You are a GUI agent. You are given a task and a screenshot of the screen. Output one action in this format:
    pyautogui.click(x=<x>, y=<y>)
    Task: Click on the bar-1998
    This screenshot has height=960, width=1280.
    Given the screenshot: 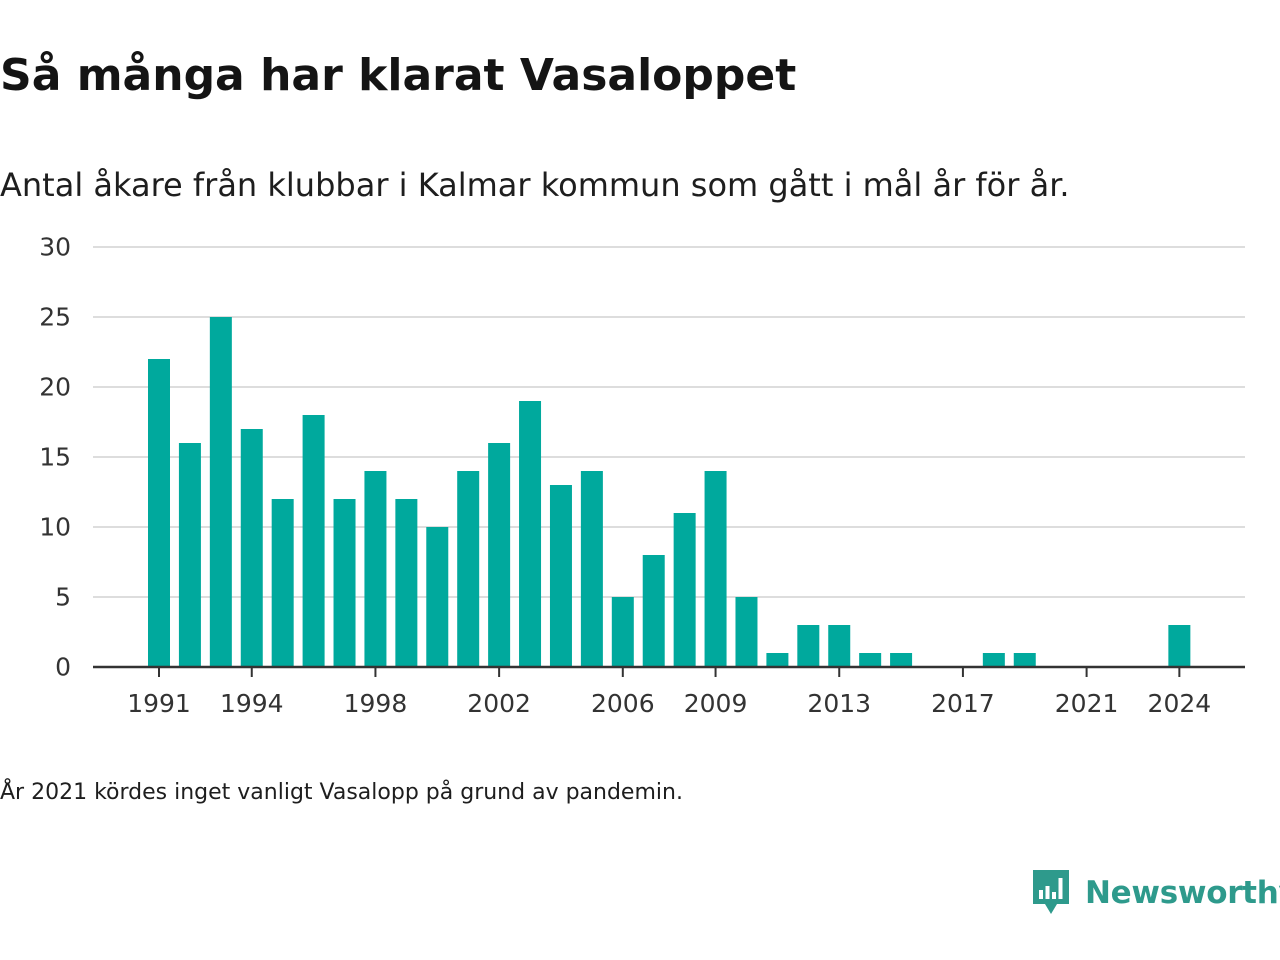 What is the action you would take?
    pyautogui.click(x=375, y=569)
    